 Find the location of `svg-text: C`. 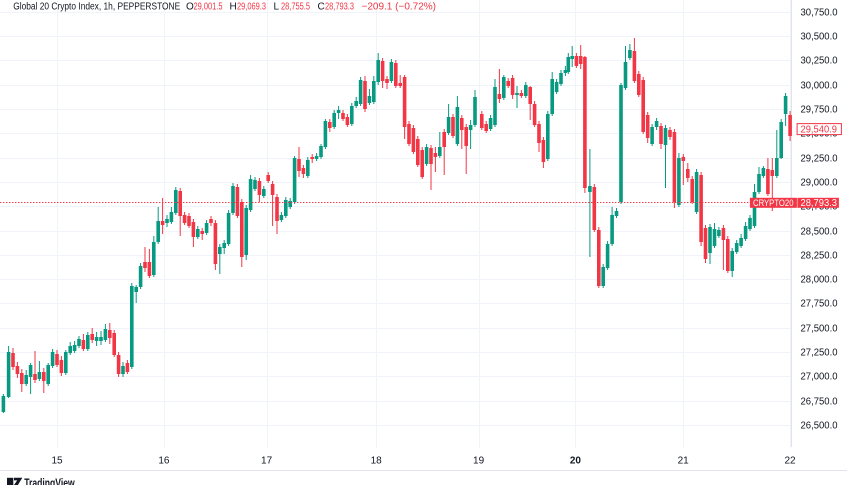

svg-text: C is located at coordinates (321, 7).